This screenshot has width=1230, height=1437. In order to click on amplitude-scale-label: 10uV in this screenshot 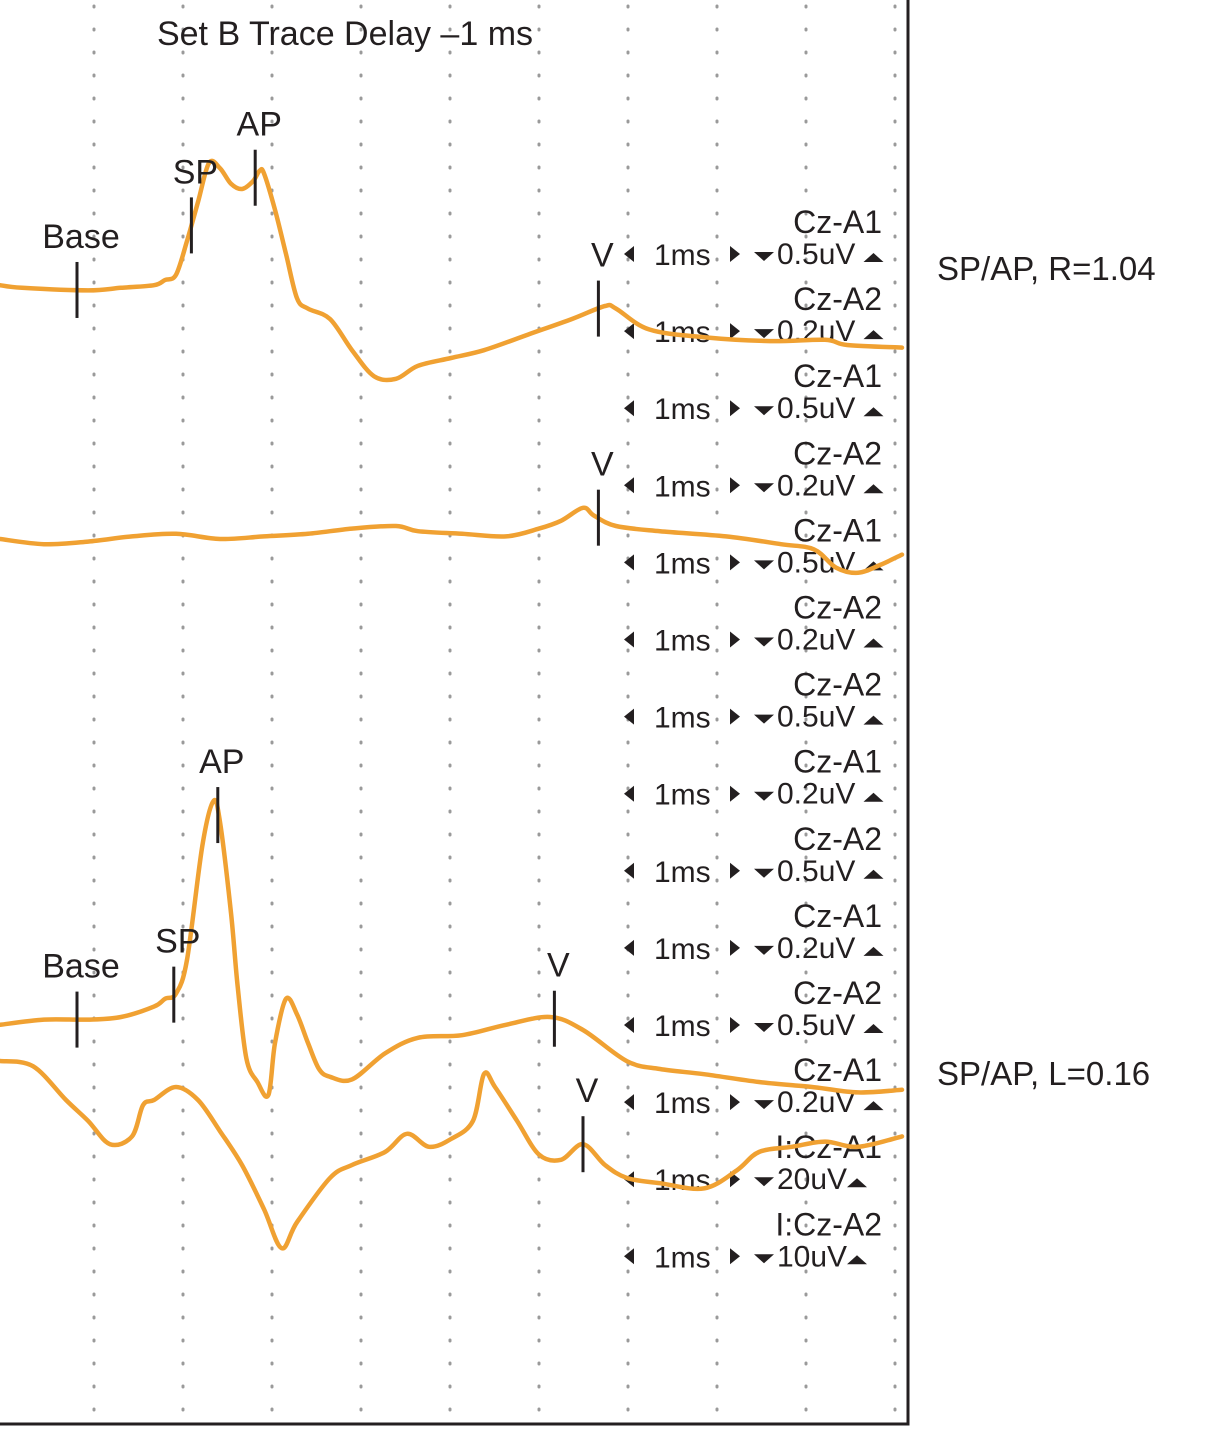, I will do `click(812, 1256)`.